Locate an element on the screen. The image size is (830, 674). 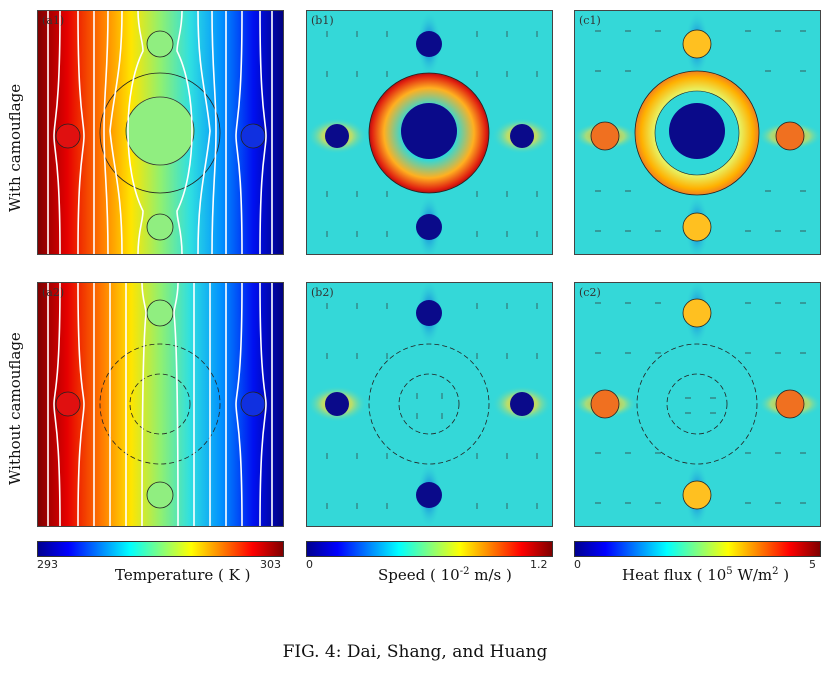
panel-b2-speed-without-camouflage: (b2) is located at coordinates (429, 404).